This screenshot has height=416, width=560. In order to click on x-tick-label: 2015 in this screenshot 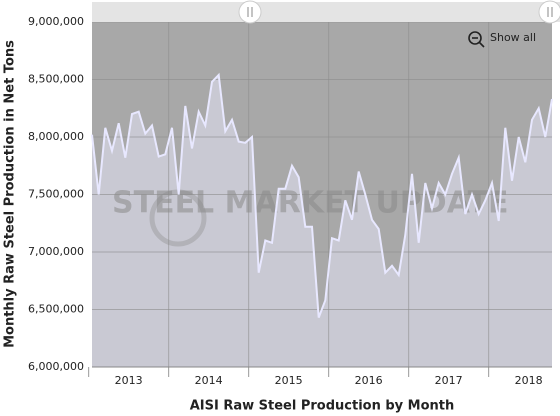, I will do `click(289, 380)`.